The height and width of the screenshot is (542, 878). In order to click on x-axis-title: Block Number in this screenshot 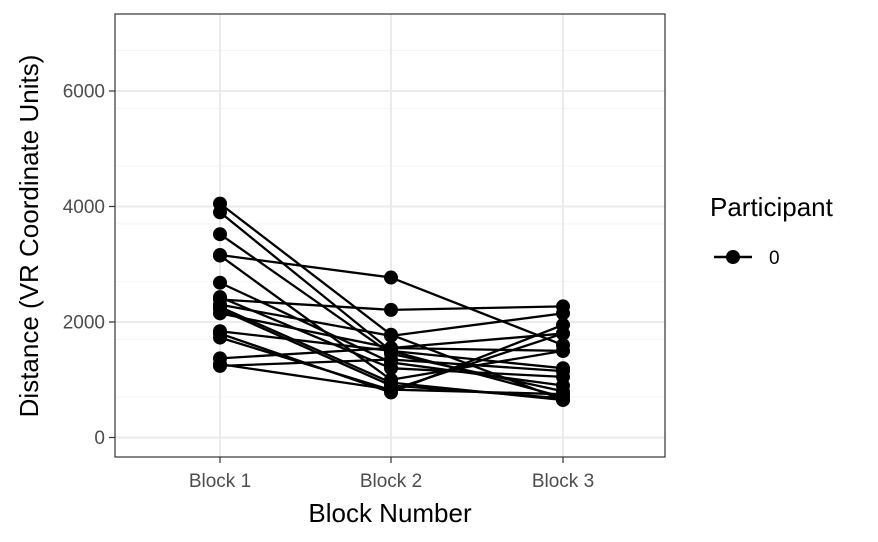, I will do `click(390, 513)`.